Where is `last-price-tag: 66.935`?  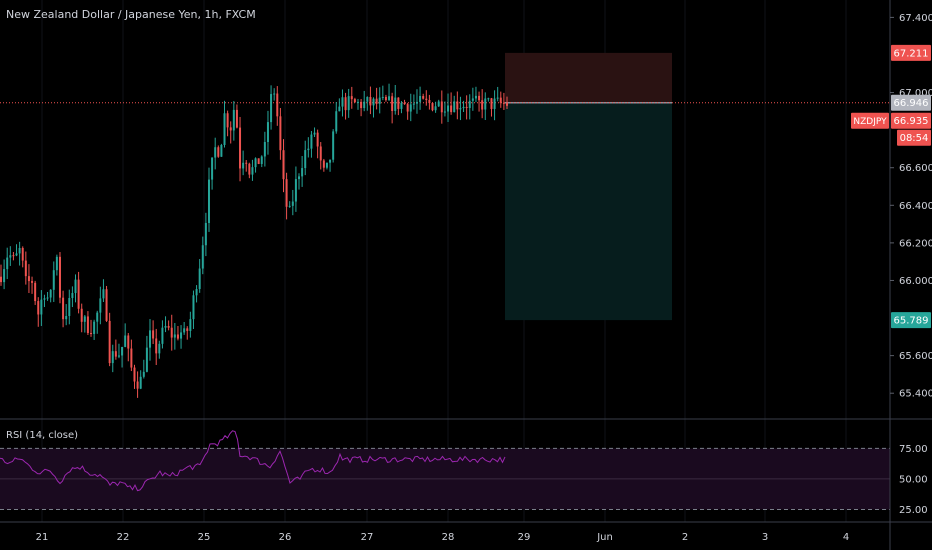 last-price-tag: 66.935 is located at coordinates (911, 121).